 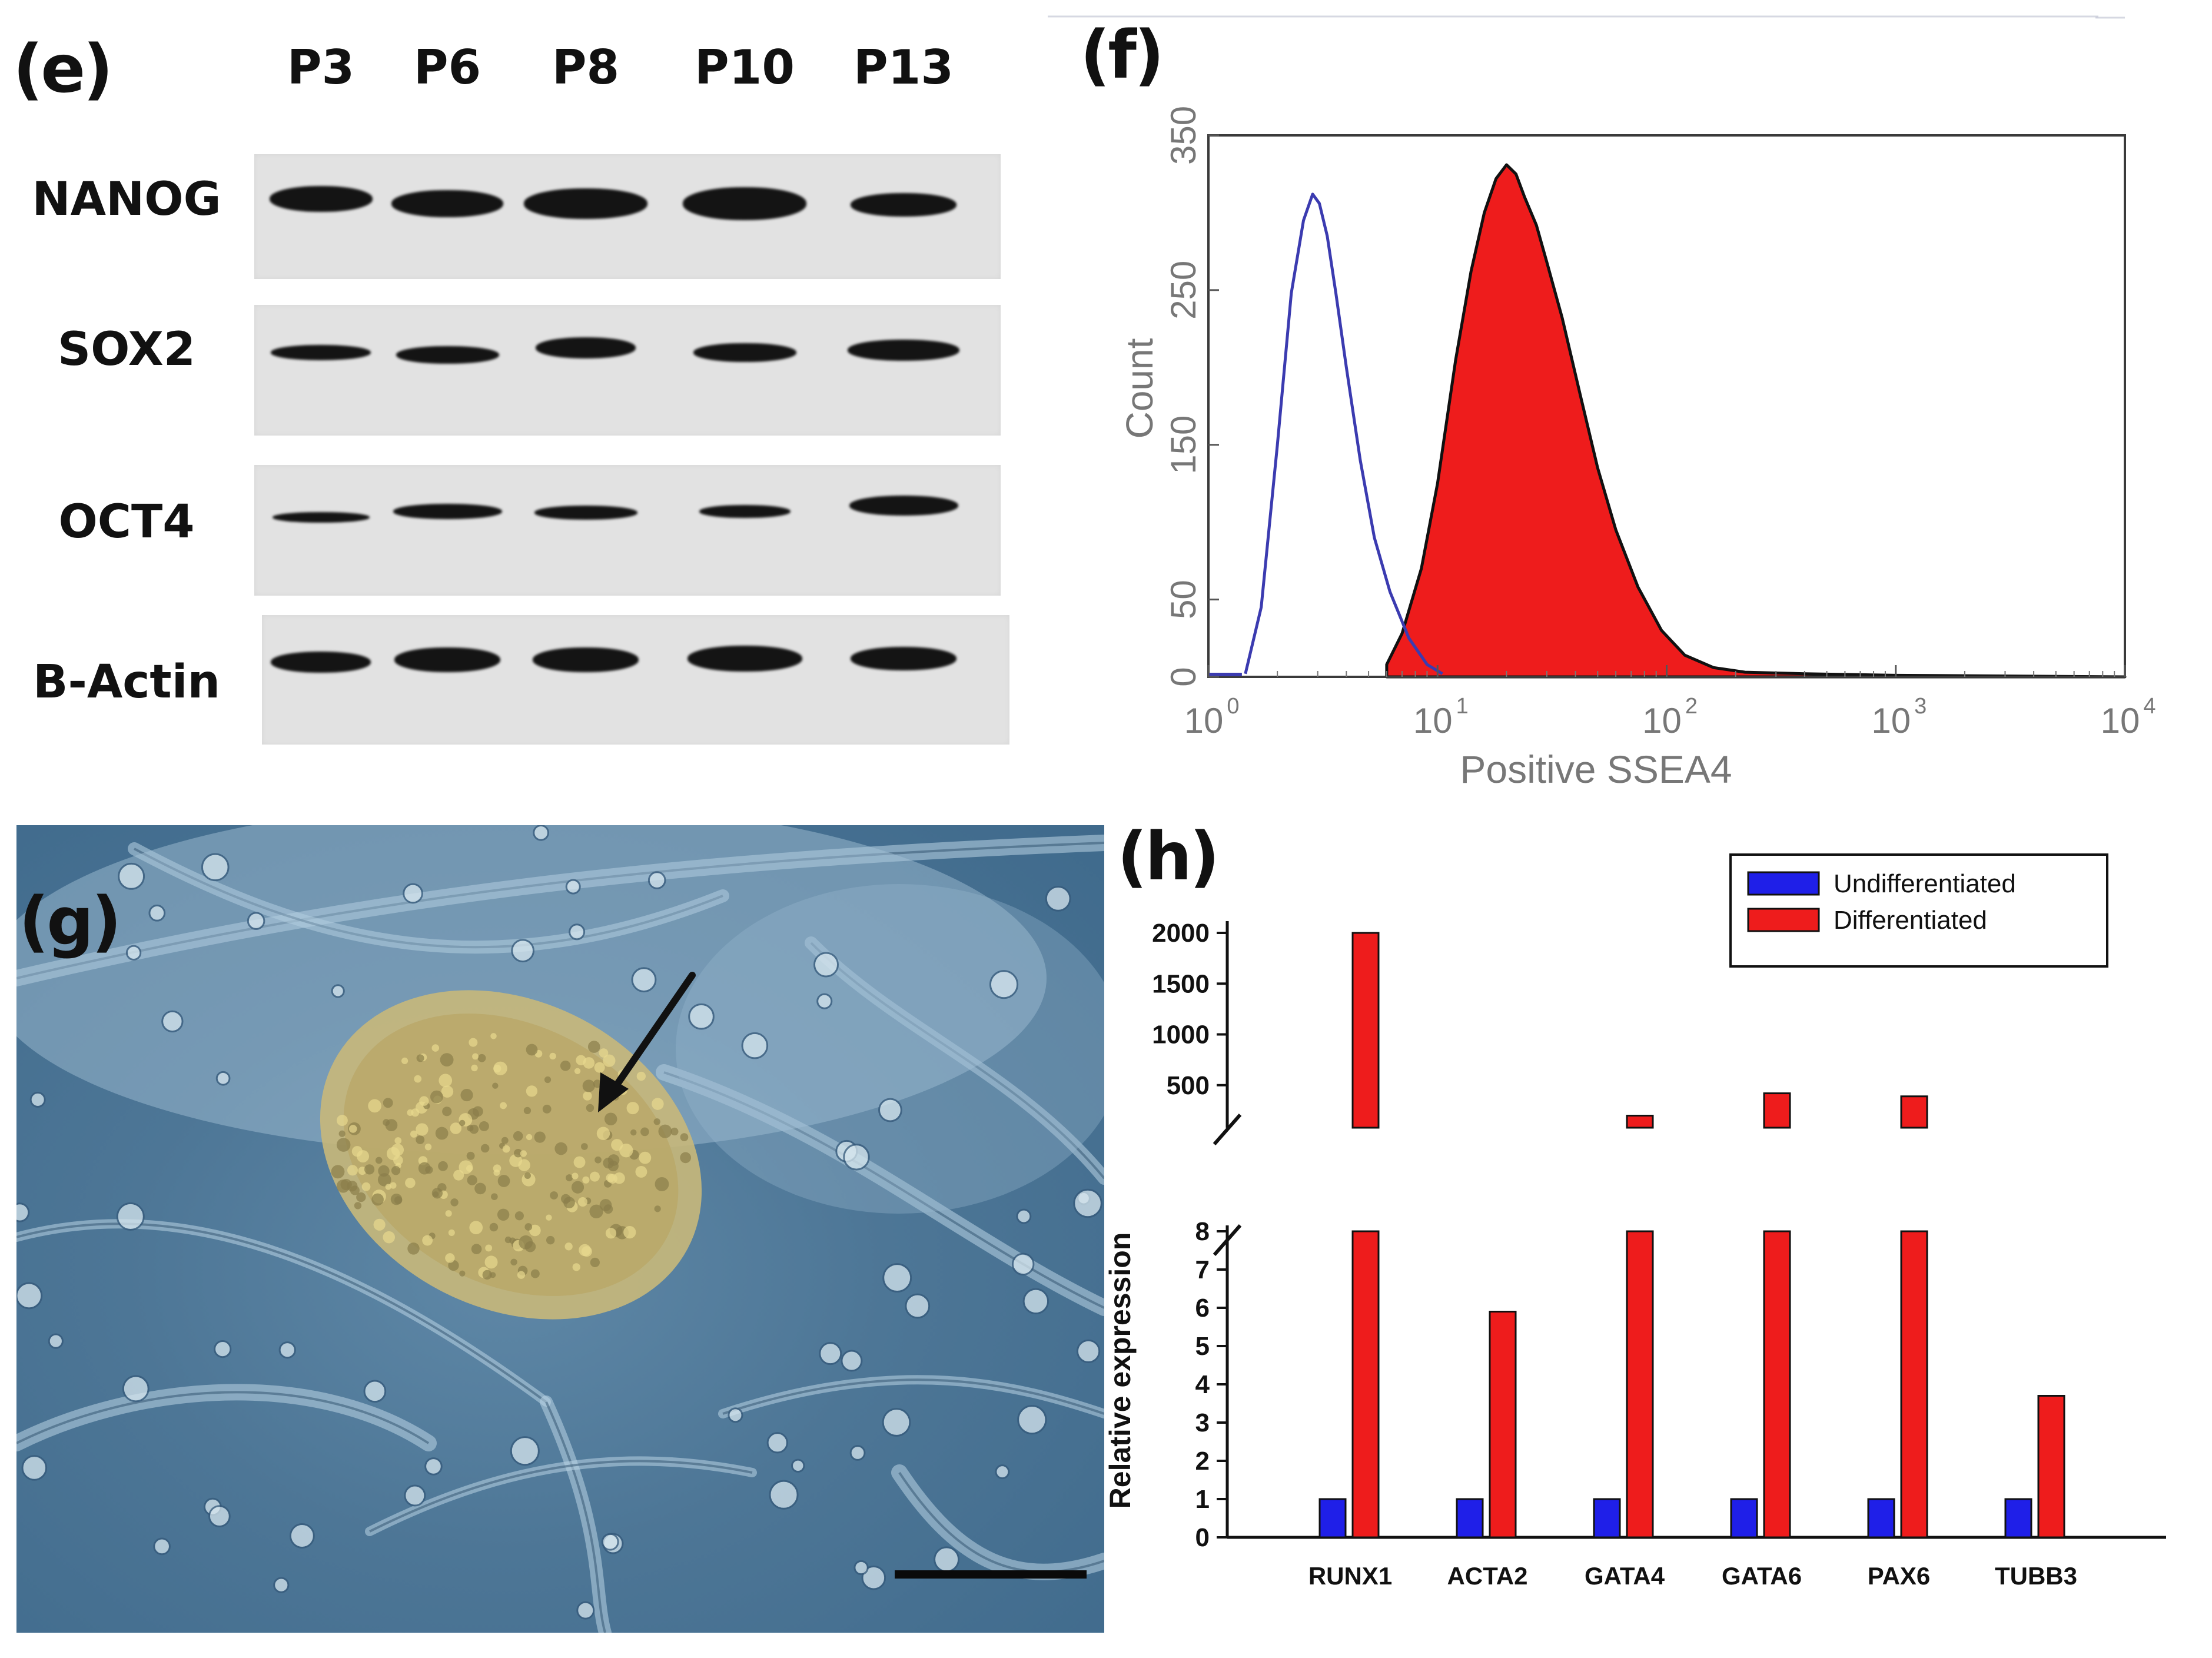 I want to click on y-tick-label: 350, so click(x=1183, y=135).